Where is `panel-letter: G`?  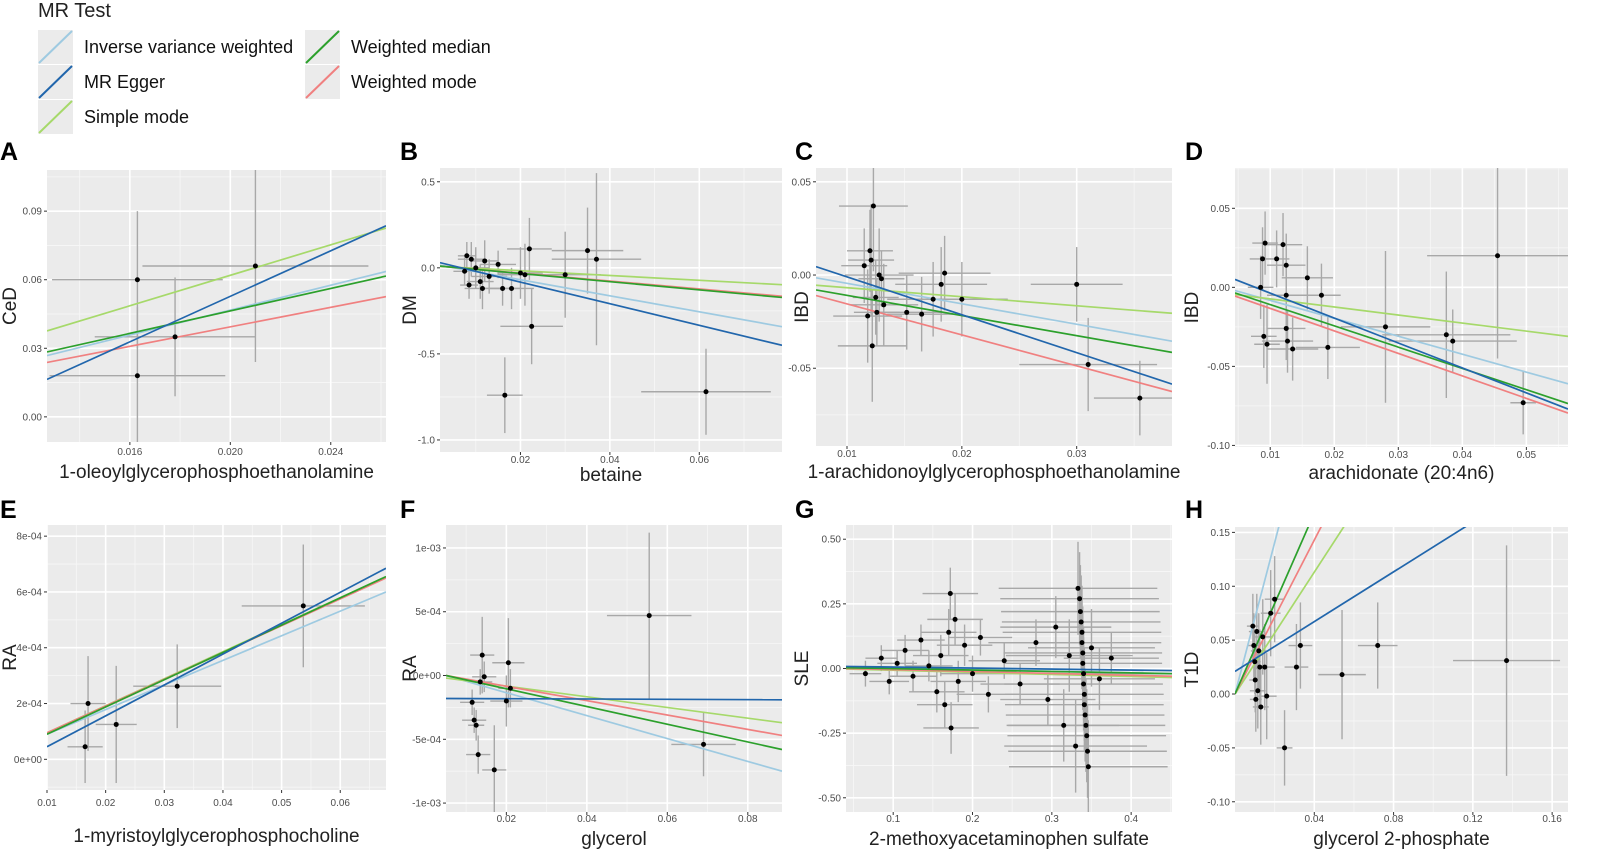 panel-letter: G is located at coordinates (804, 510).